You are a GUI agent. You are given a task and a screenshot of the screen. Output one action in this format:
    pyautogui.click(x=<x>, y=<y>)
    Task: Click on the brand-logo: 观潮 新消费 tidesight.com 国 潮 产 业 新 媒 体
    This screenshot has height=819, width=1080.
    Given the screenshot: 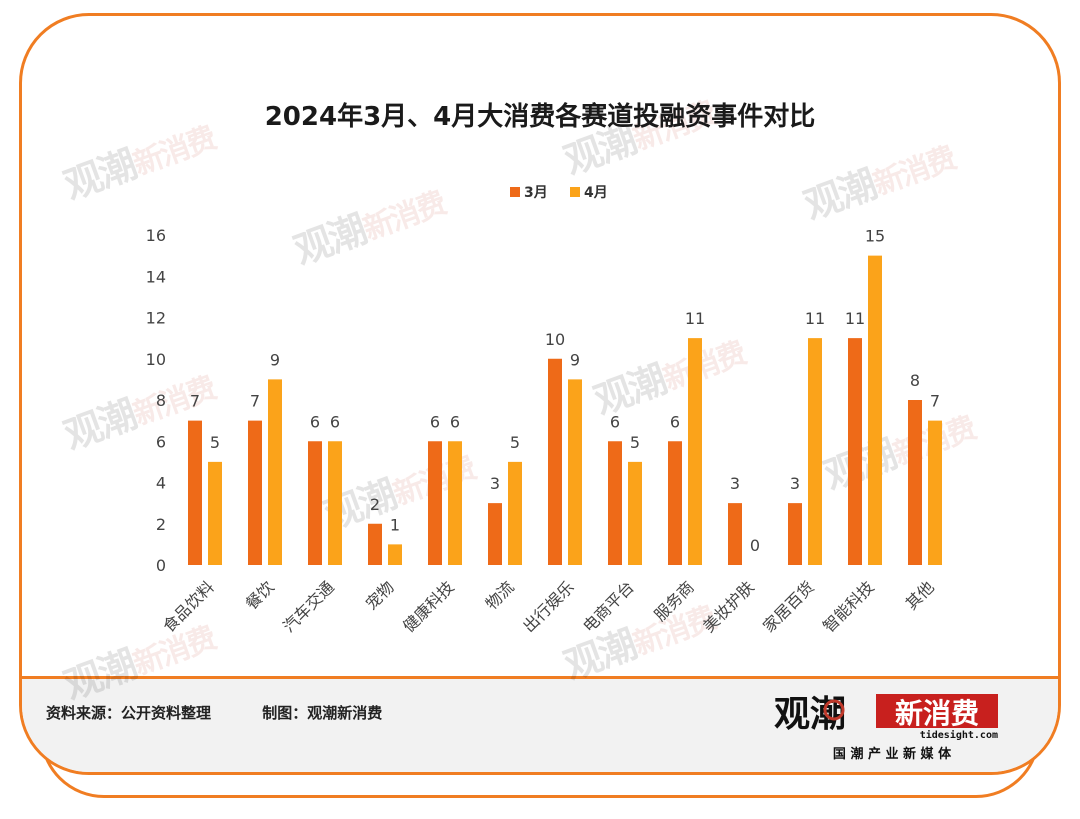 What is the action you would take?
    pyautogui.click(x=886, y=728)
    